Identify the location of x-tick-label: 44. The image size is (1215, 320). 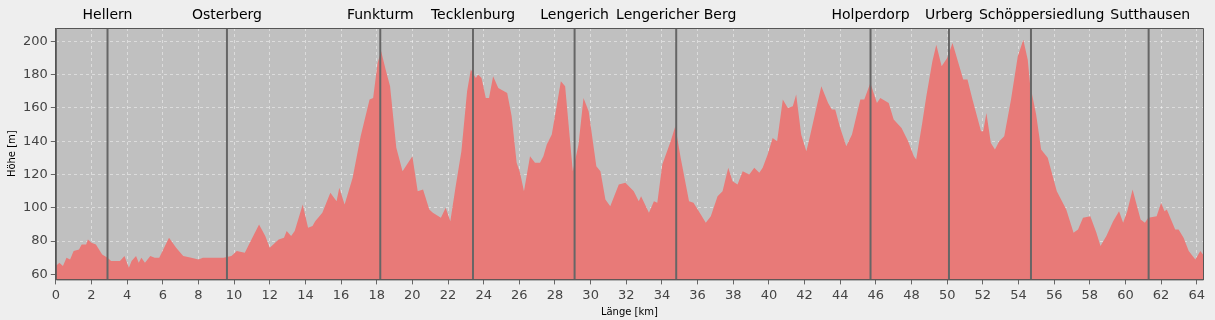
(840, 294).